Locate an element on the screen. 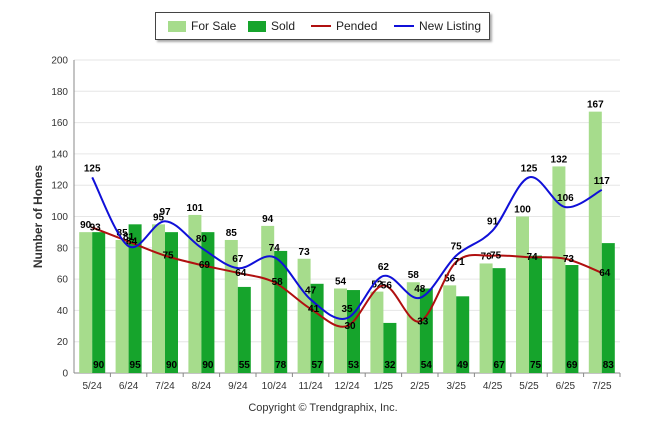  x-tick-label: 9/24 is located at coordinates (238, 386).